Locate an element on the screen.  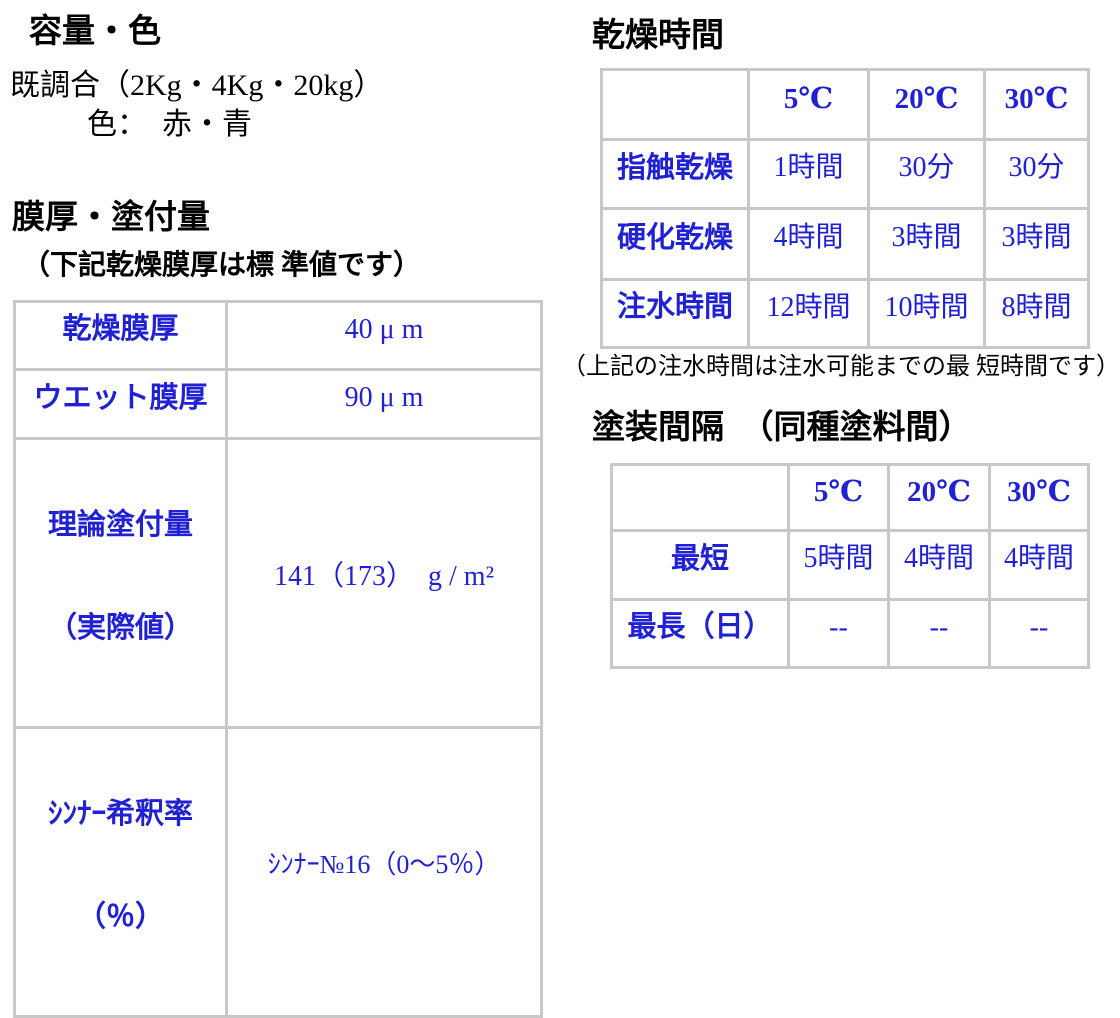
row-value-cell: 141（173） g / m² is located at coordinates (384, 583).